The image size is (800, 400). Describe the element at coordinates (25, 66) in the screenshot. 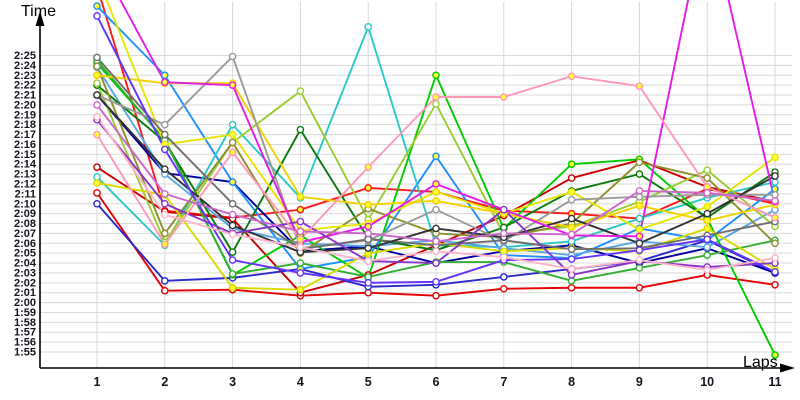

I see `y-tick-label: 2:24` at that location.